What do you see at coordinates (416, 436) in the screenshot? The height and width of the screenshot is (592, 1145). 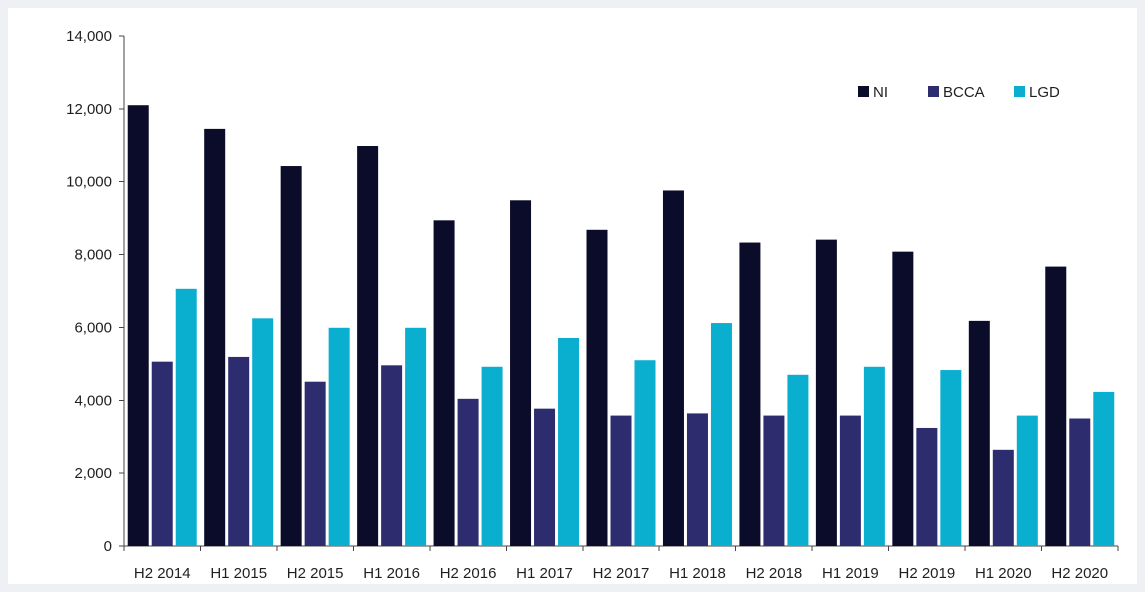 I see `bar-lgd-h1-2016` at bounding box center [416, 436].